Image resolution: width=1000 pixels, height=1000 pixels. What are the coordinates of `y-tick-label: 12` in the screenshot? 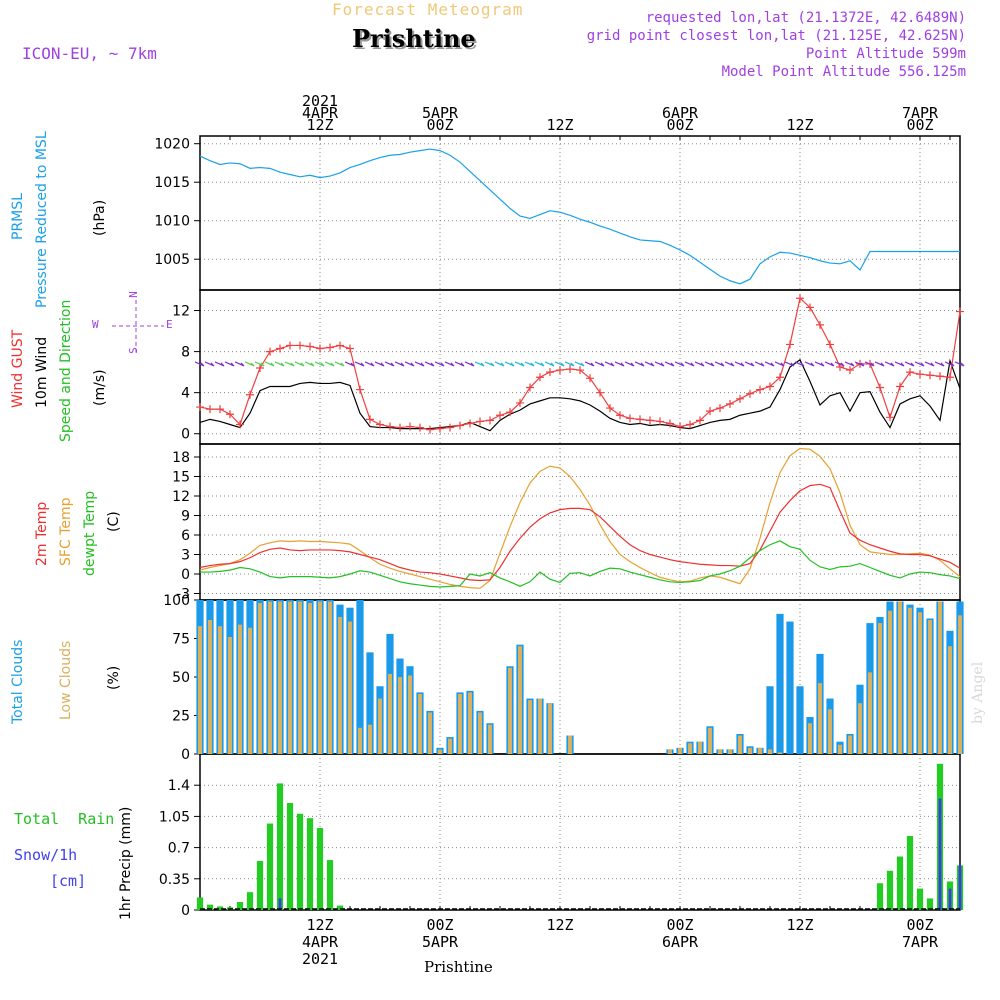 It's located at (181, 312).